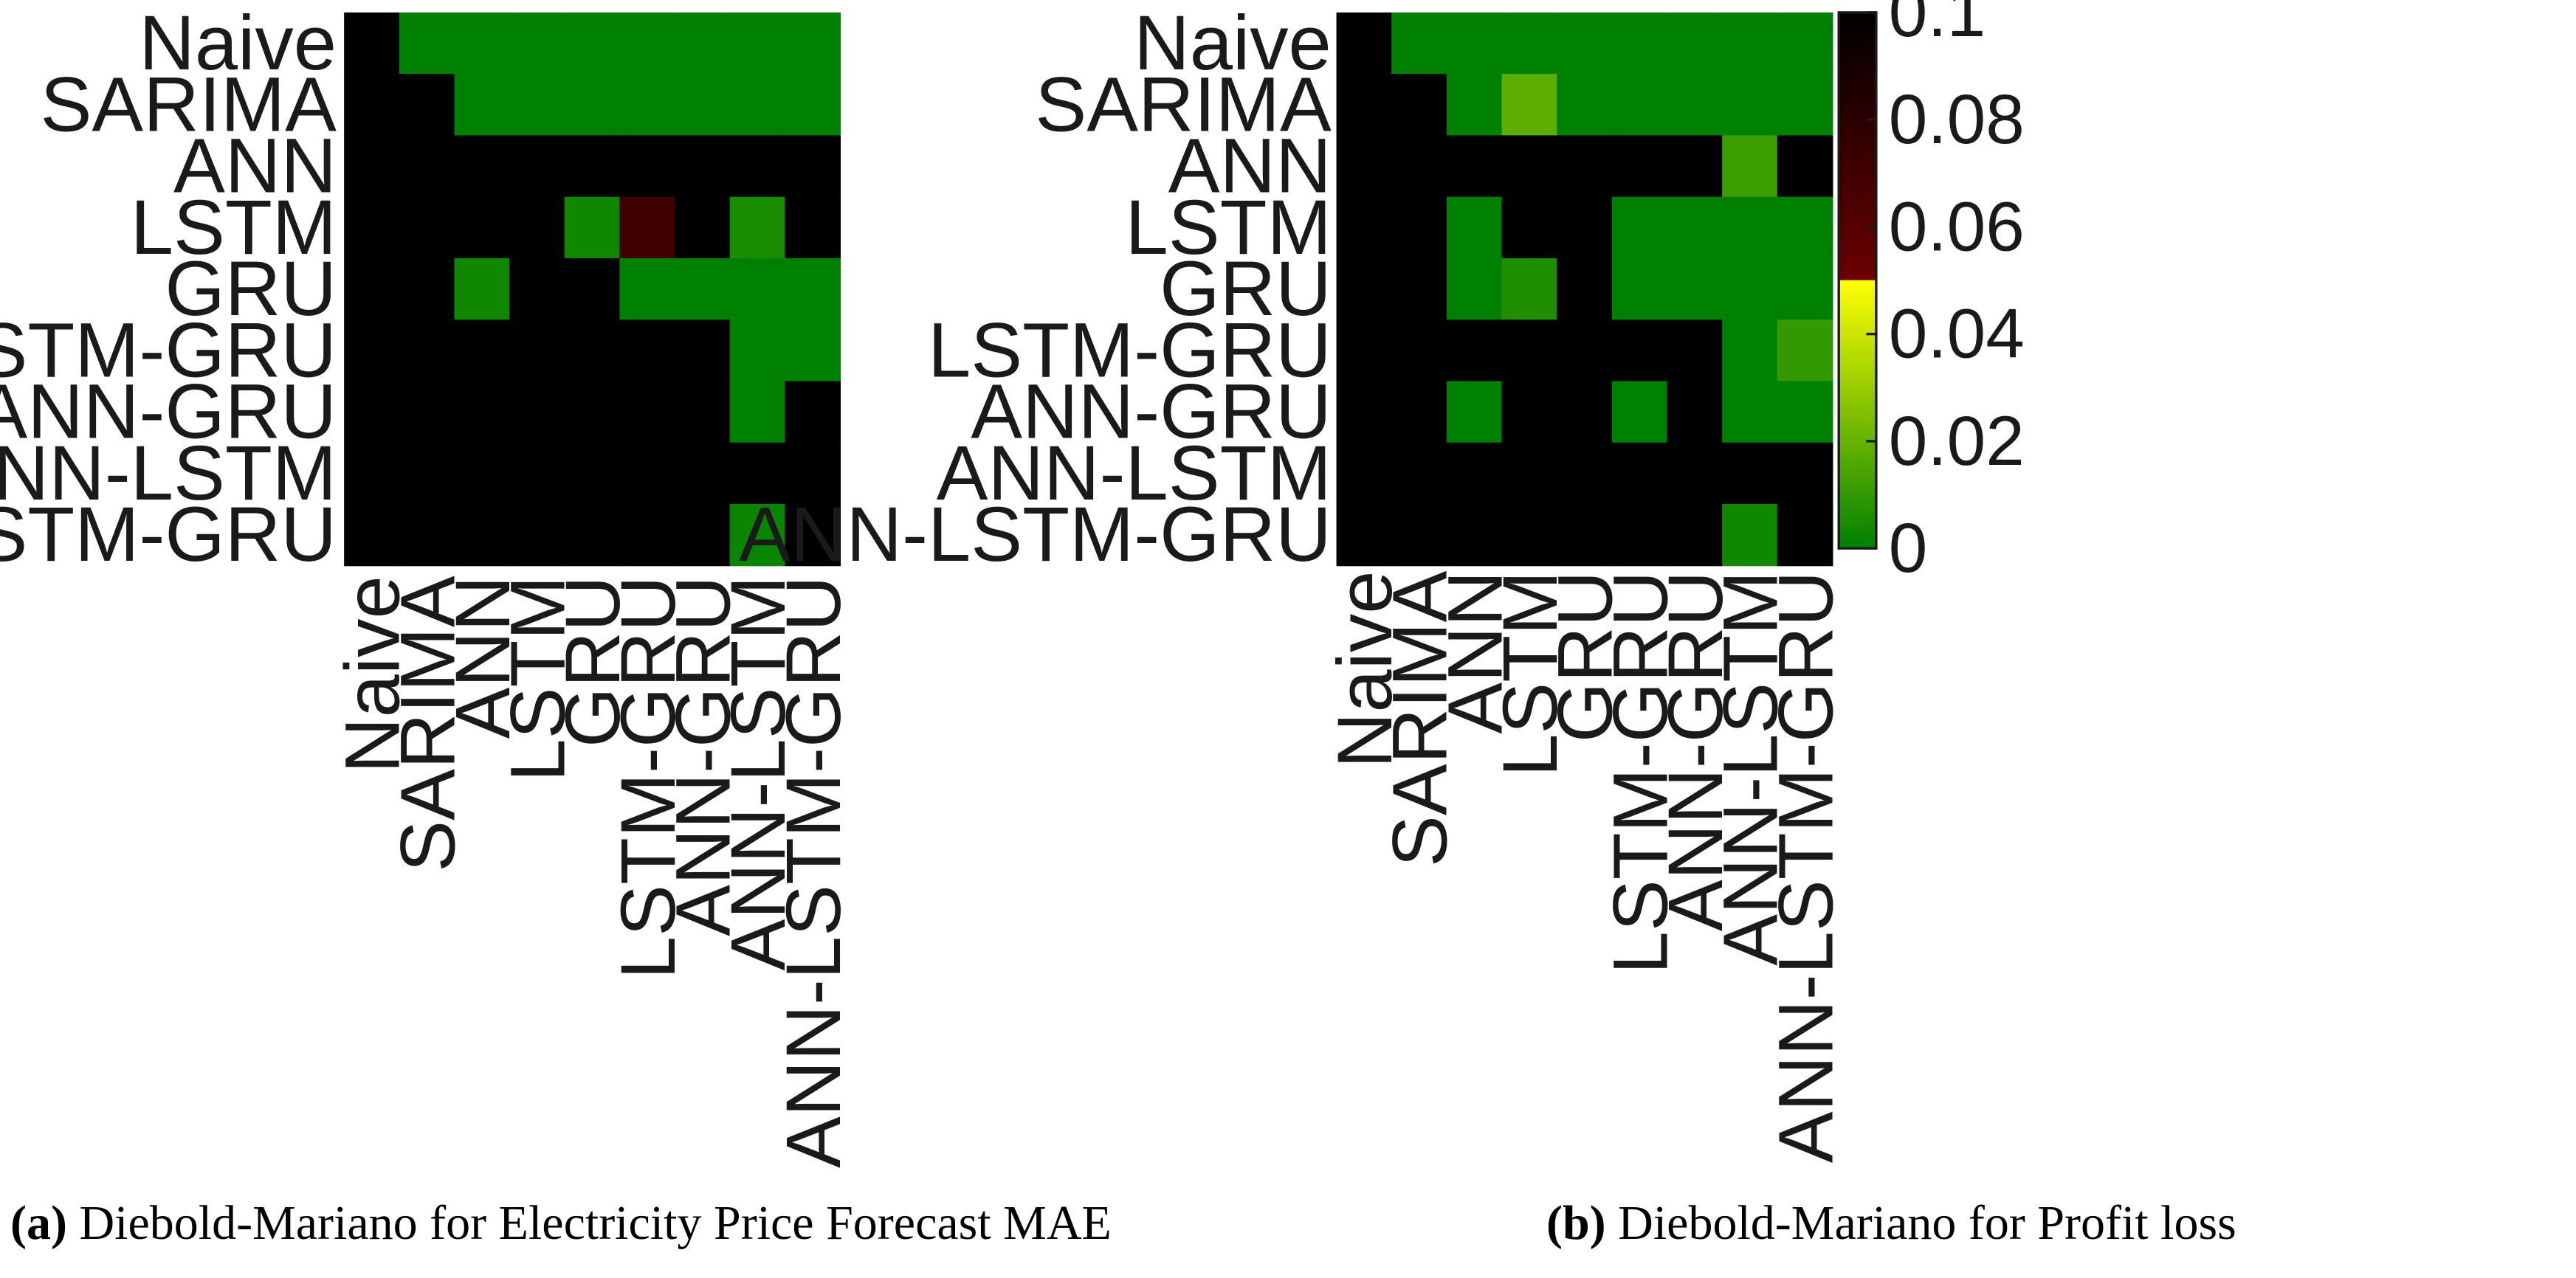 The width and height of the screenshot is (2576, 1278). What do you see at coordinates (1640, 105) in the screenshot?
I see `heatmap-b-cell-r1-c5` at bounding box center [1640, 105].